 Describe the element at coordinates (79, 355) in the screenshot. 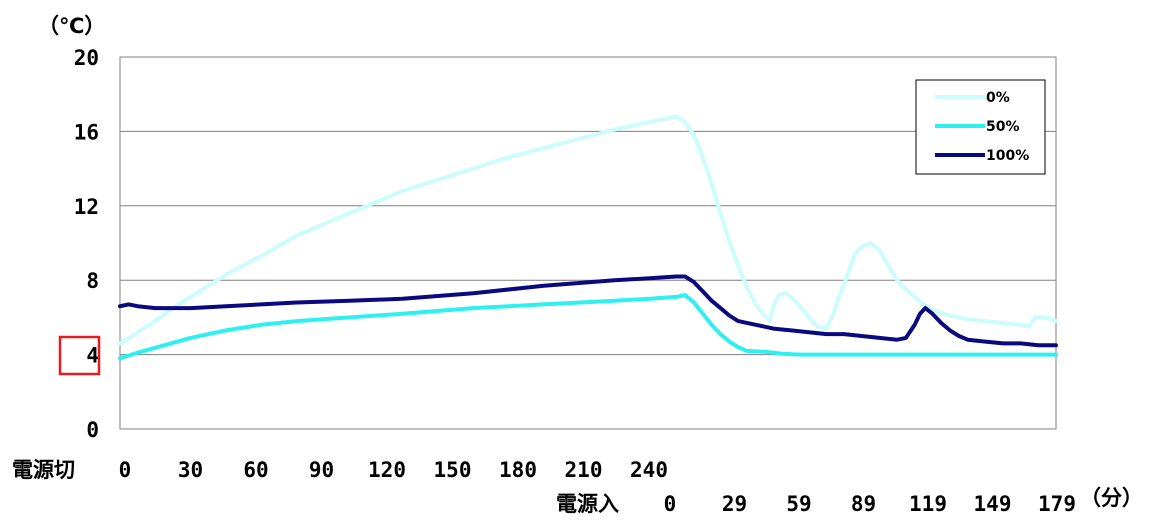

I see `highlight-box` at that location.